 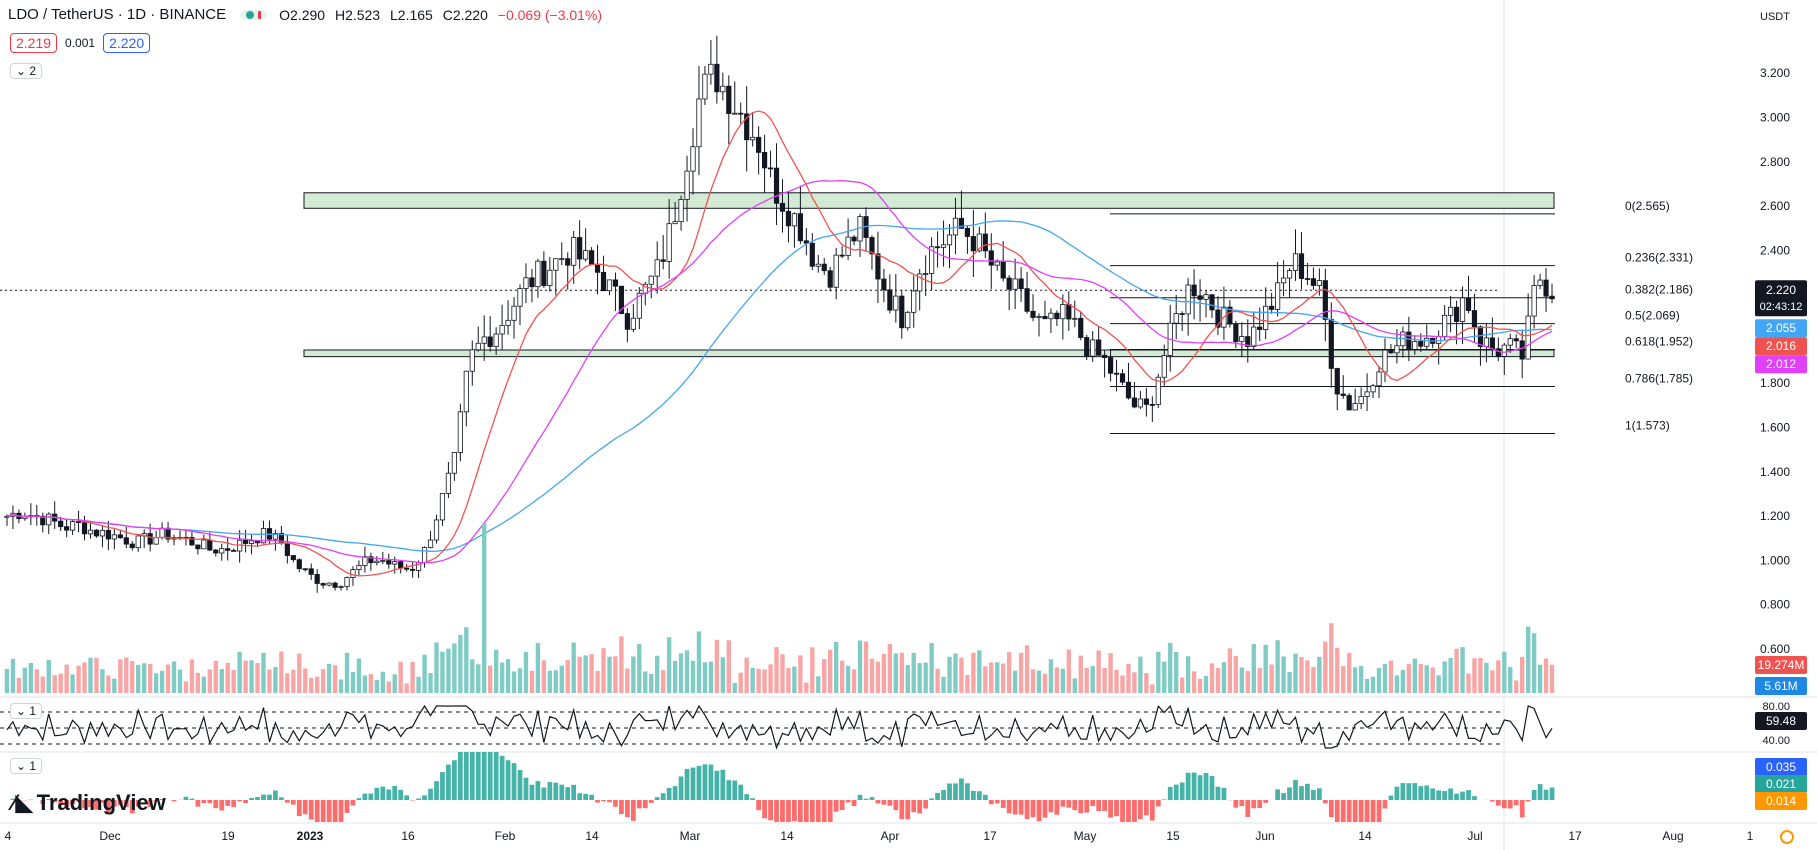 I want to click on macd-histogram, so click(x=782, y=787).